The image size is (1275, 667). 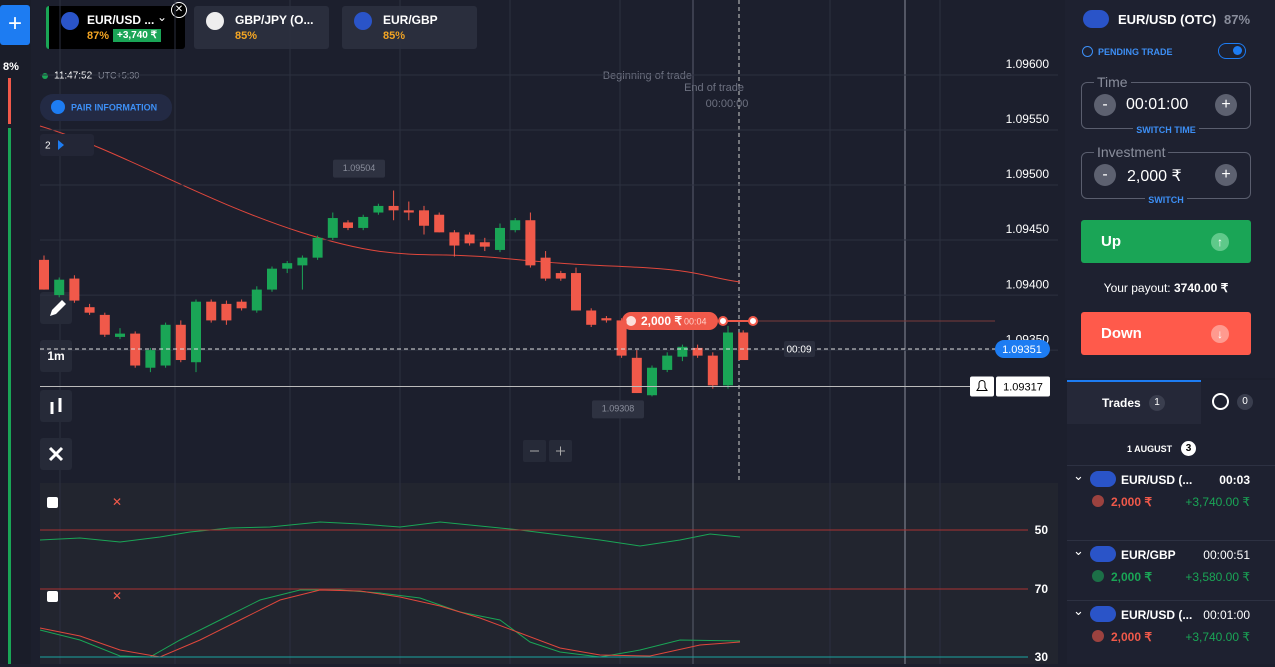 I want to click on trades-tab-label: Trades, so click(x=1121, y=403).